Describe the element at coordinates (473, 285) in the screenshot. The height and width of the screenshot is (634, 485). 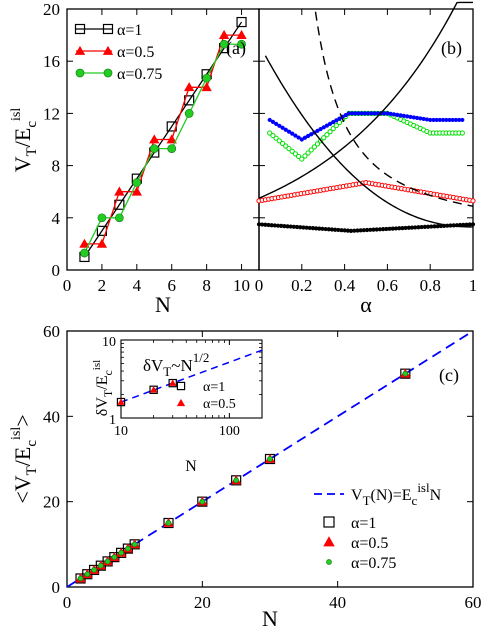
I see `x-tick-label: 1` at that location.